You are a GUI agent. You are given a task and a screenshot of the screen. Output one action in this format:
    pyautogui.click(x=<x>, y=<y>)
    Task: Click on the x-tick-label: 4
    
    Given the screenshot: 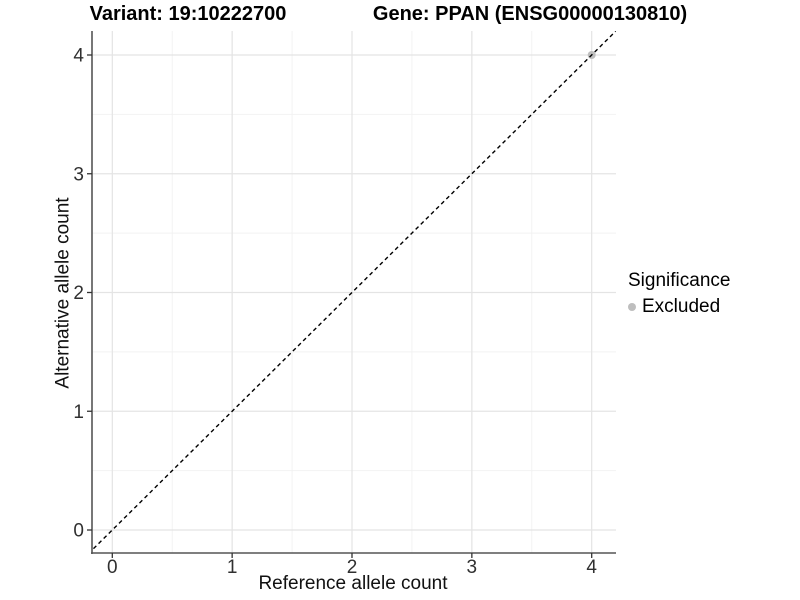 What is the action you would take?
    pyautogui.click(x=591, y=567)
    